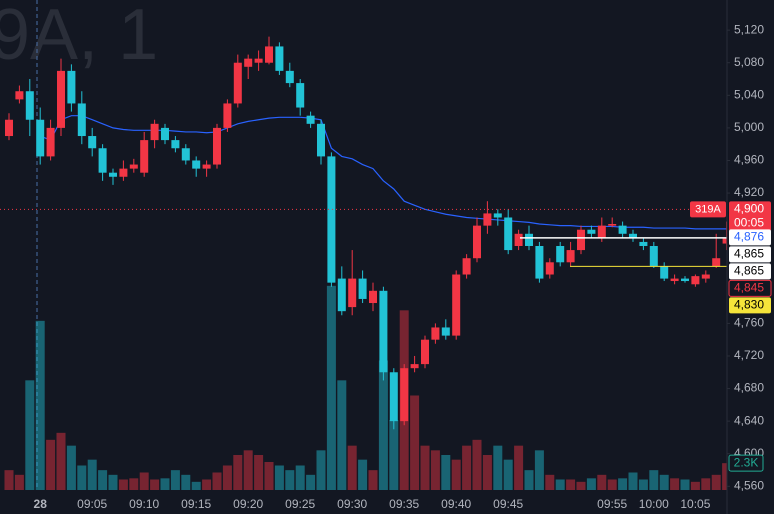 The width and height of the screenshot is (774, 514). Describe the element at coordinates (612, 504) in the screenshot. I see `x-tick-label: 09:55` at that location.